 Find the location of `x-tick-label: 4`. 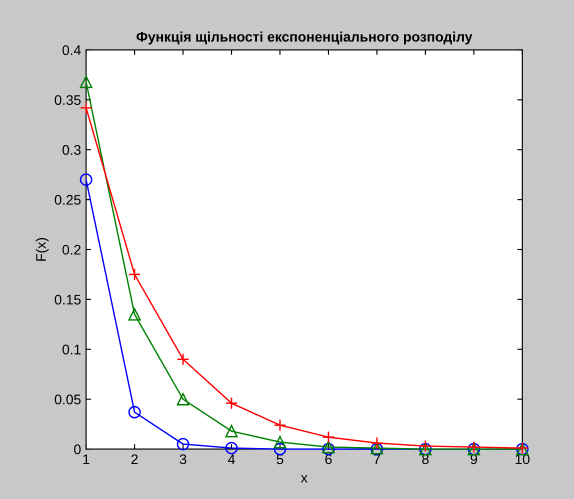

x-tick-label: 4 is located at coordinates (231, 459).